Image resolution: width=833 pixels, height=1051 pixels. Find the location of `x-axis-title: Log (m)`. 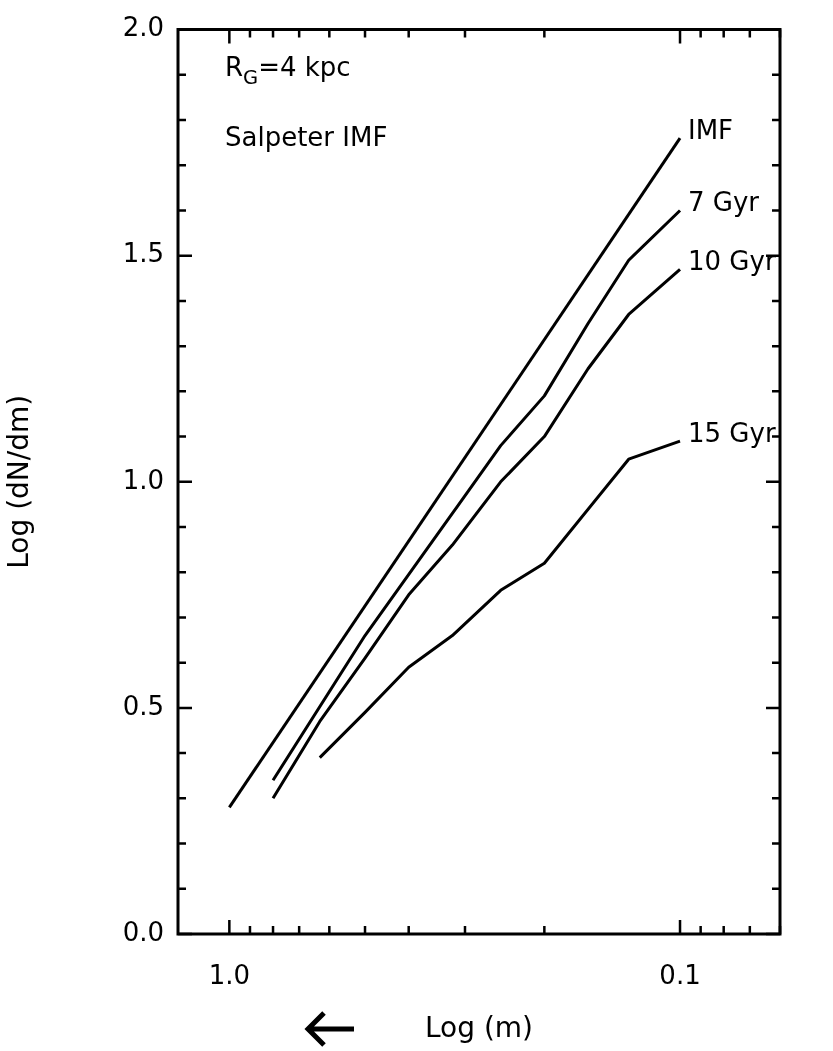

x-axis-title: Log (m) is located at coordinates (479, 1028).